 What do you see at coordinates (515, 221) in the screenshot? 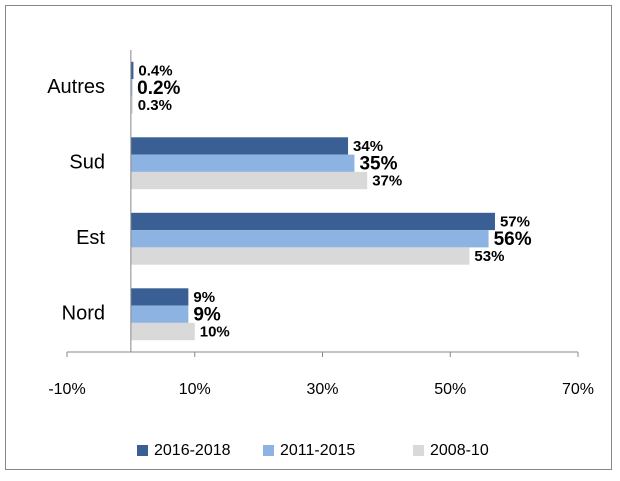
I see `data-label: 57%` at bounding box center [515, 221].